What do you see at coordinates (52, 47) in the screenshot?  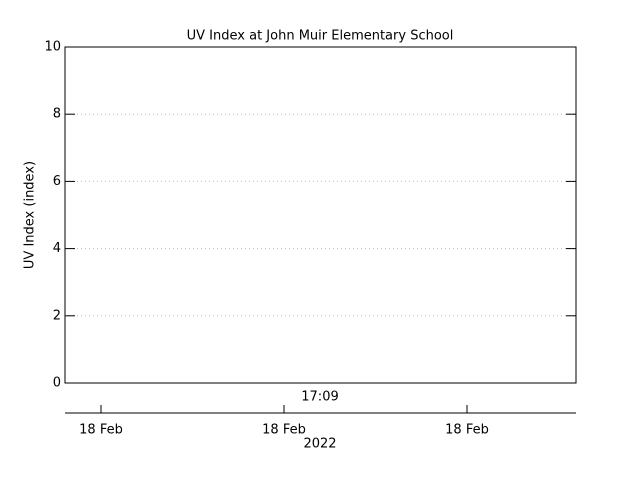 I see `y-tick-label: 10` at bounding box center [52, 47].